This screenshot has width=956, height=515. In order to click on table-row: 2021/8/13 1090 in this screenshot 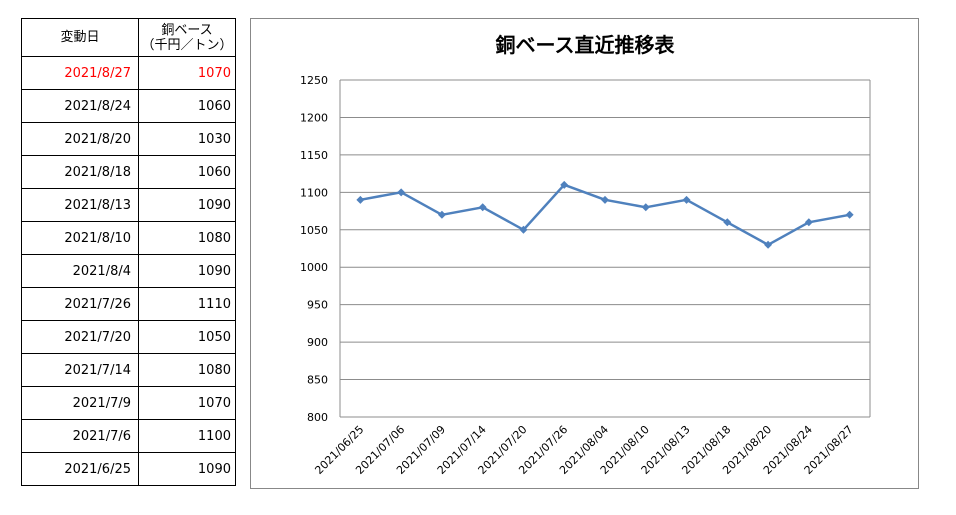, I will do `click(128, 205)`.